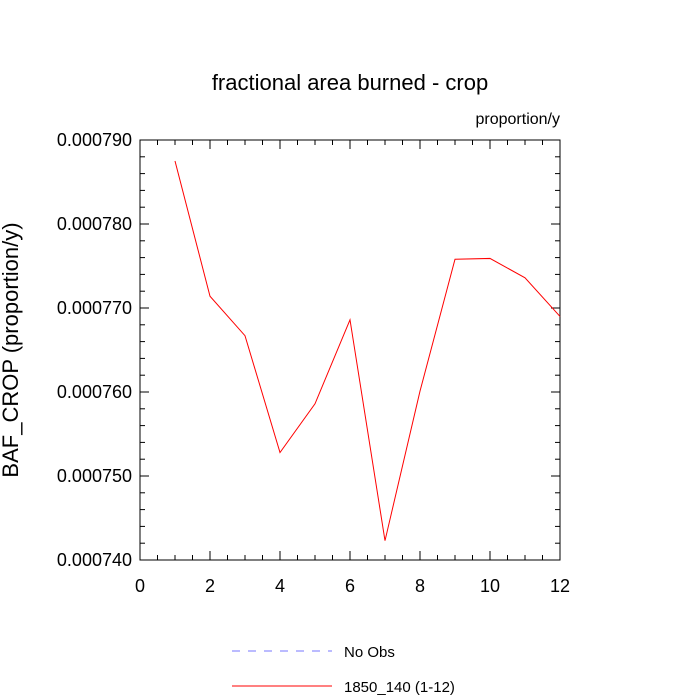  Describe the element at coordinates (369, 652) in the screenshot. I see `legend-label-0: No Obs` at that location.